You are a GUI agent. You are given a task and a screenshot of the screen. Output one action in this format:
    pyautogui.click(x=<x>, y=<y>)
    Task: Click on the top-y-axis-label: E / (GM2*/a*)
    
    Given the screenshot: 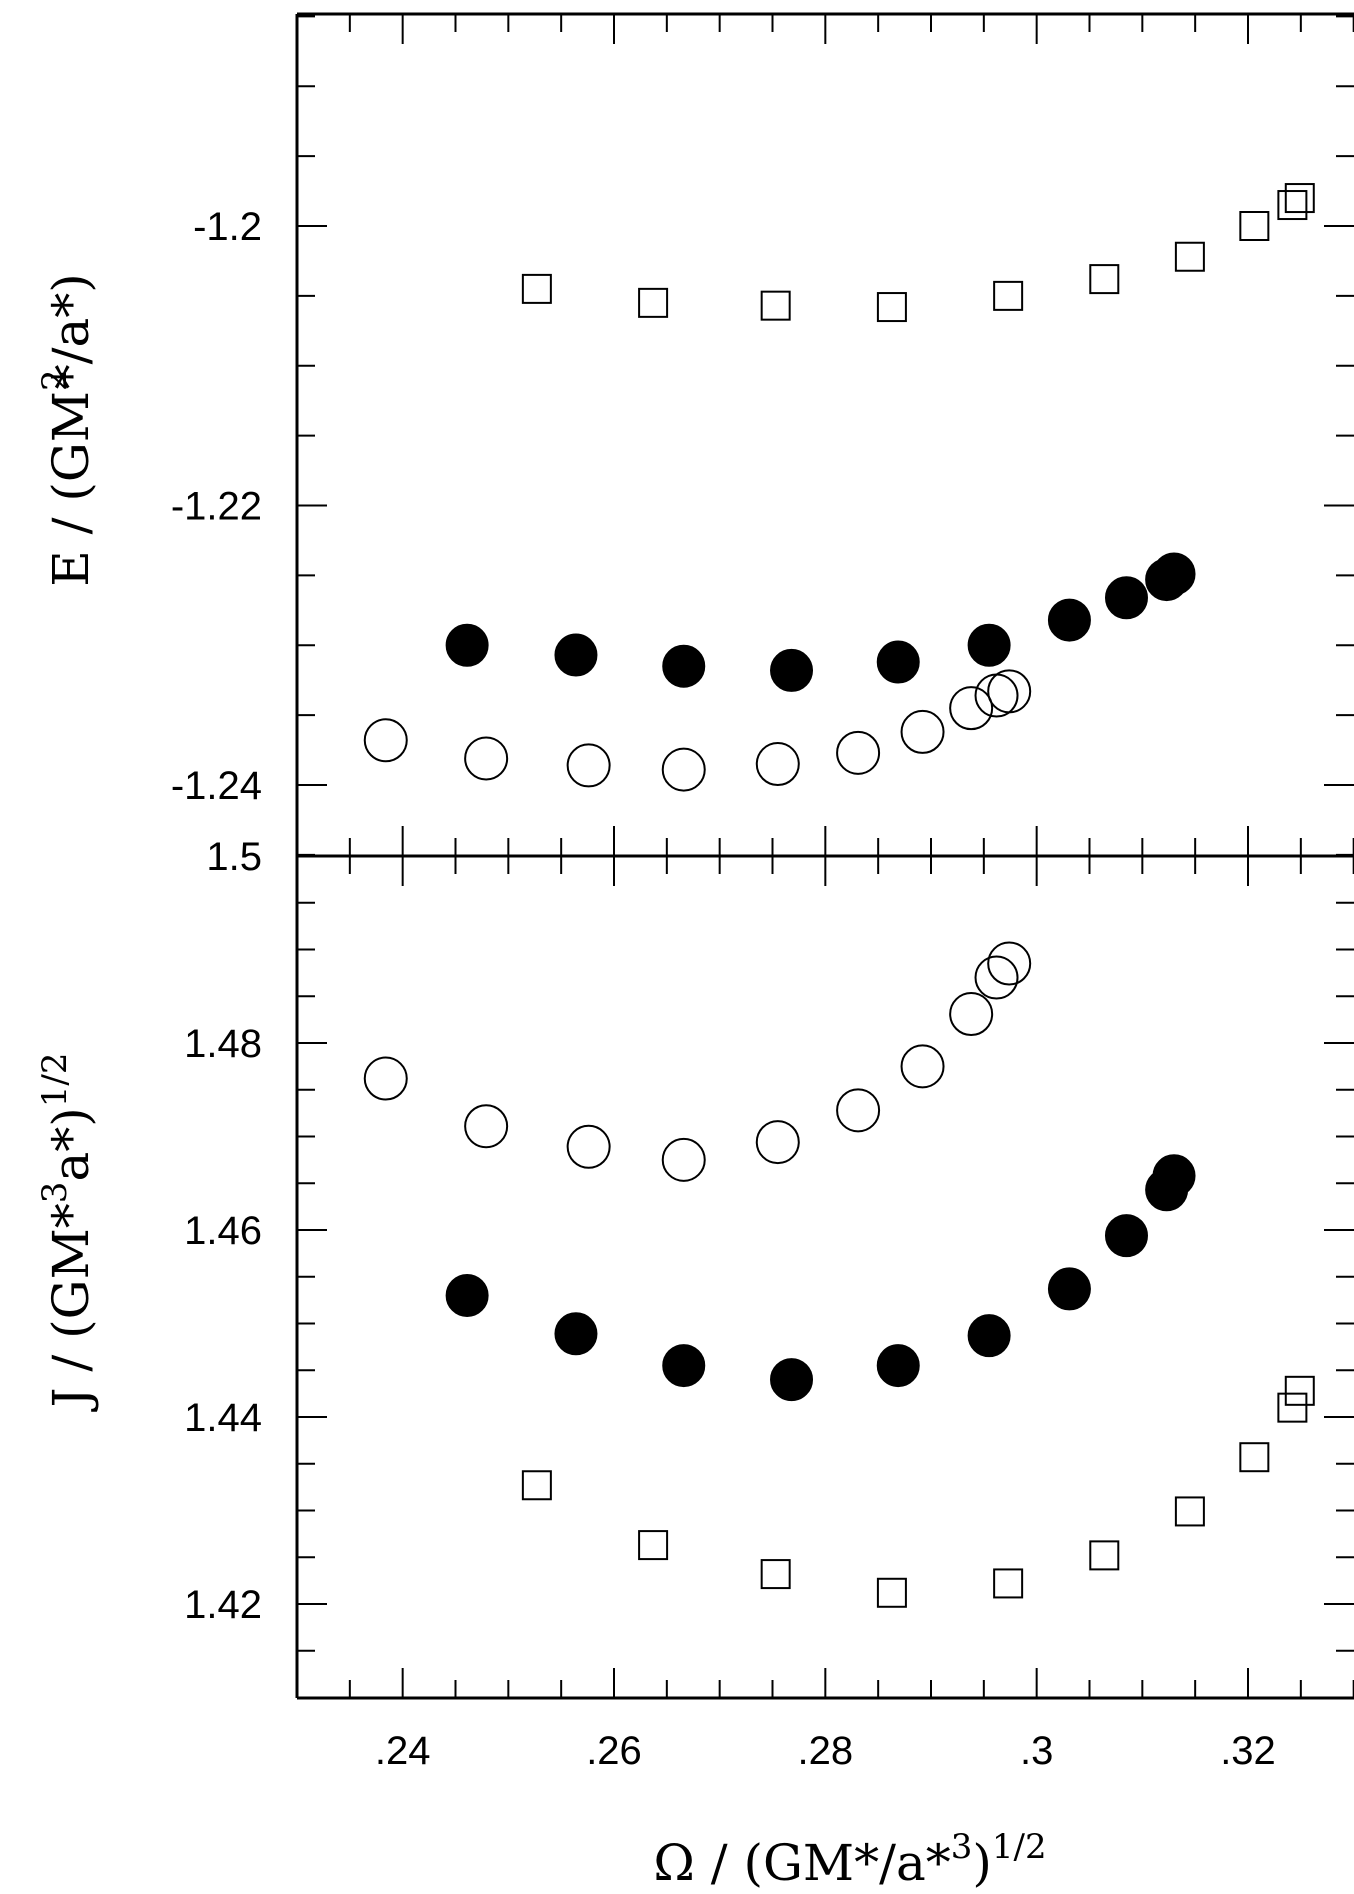 What is the action you would take?
    pyautogui.click(x=67, y=430)
    